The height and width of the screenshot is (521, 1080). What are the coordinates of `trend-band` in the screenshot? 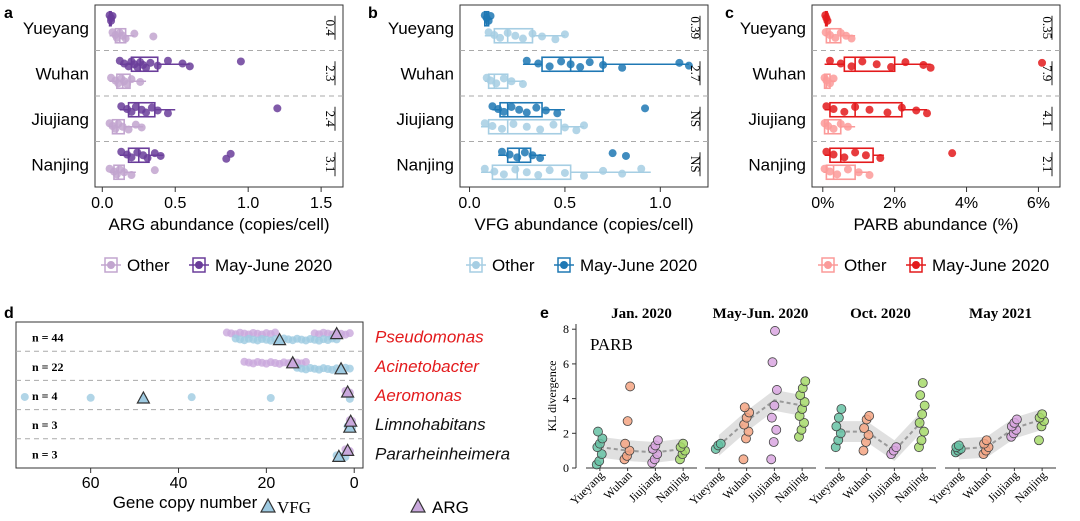 It's located at (760, 422).